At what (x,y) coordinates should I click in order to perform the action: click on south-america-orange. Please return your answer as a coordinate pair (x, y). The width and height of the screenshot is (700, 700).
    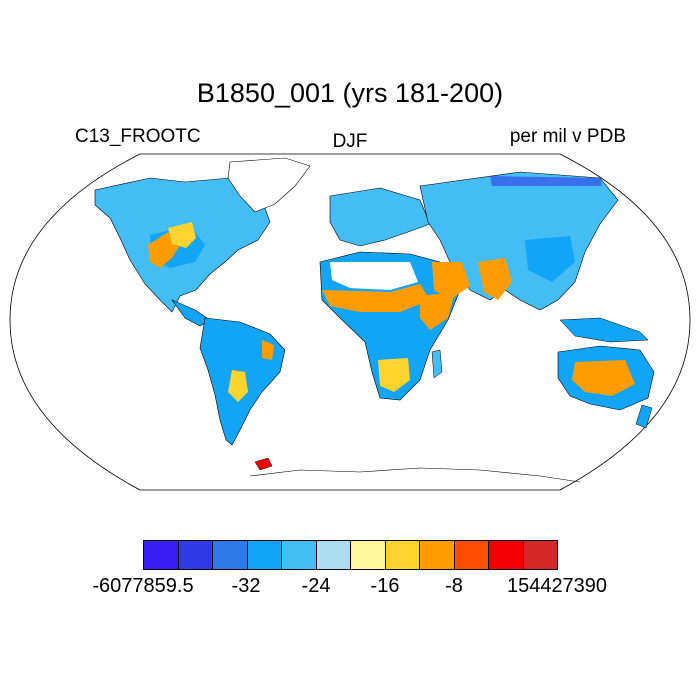
    Looking at the image, I should click on (268, 350).